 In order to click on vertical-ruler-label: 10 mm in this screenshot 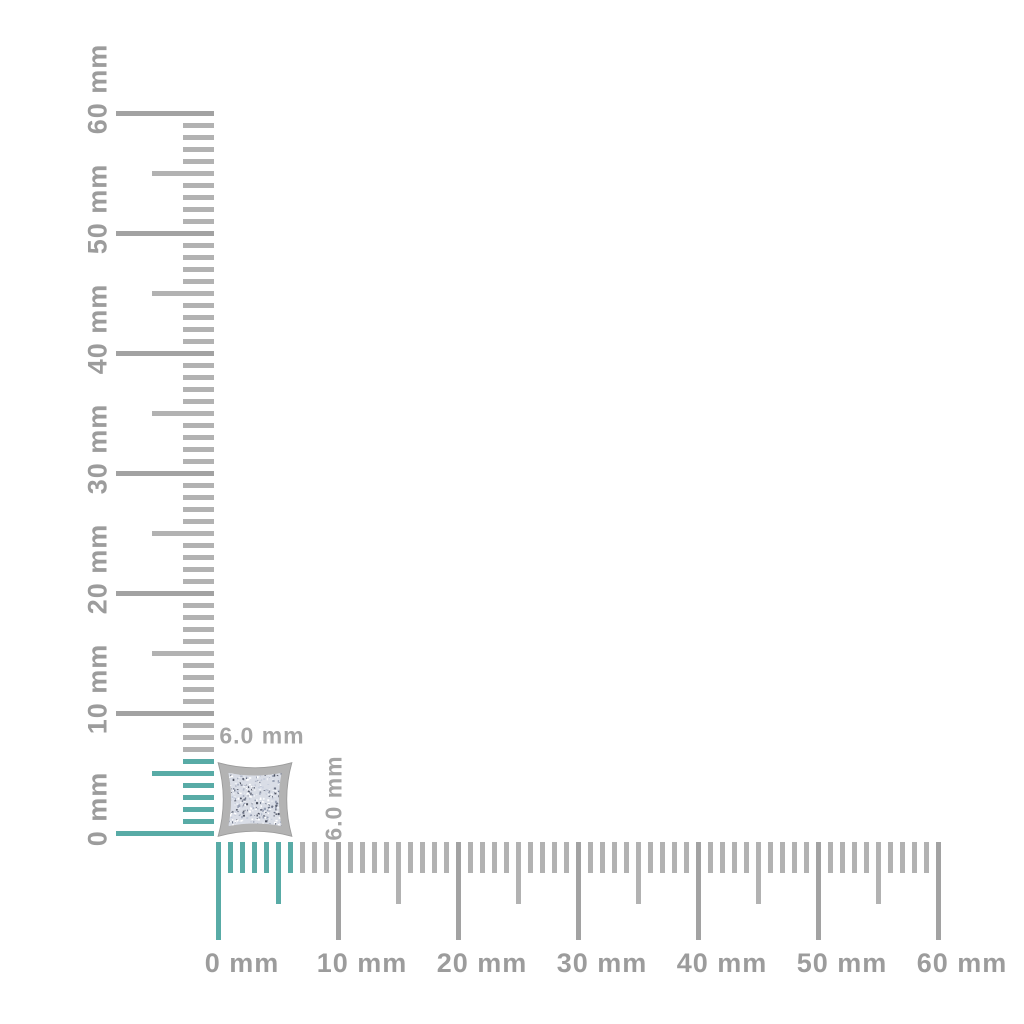, I will do `click(97, 689)`.